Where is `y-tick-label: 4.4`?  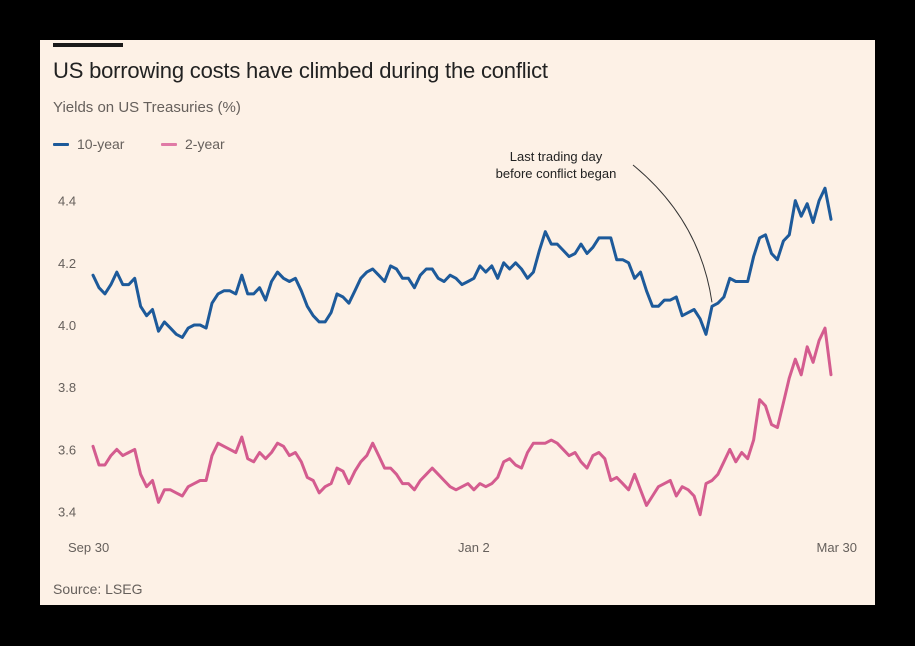
y-tick-label: 4.4 is located at coordinates (67, 201).